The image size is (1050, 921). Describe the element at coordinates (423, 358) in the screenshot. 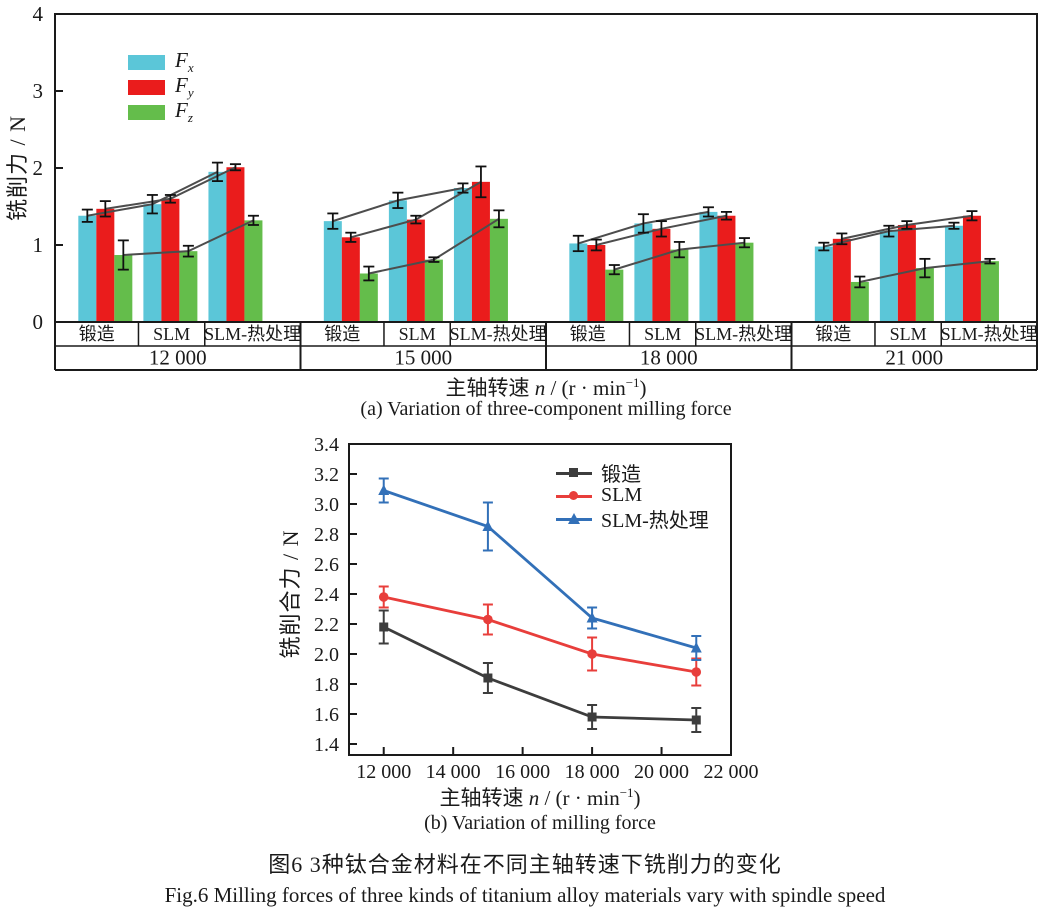

I see `svg-text: 15 000` at that location.